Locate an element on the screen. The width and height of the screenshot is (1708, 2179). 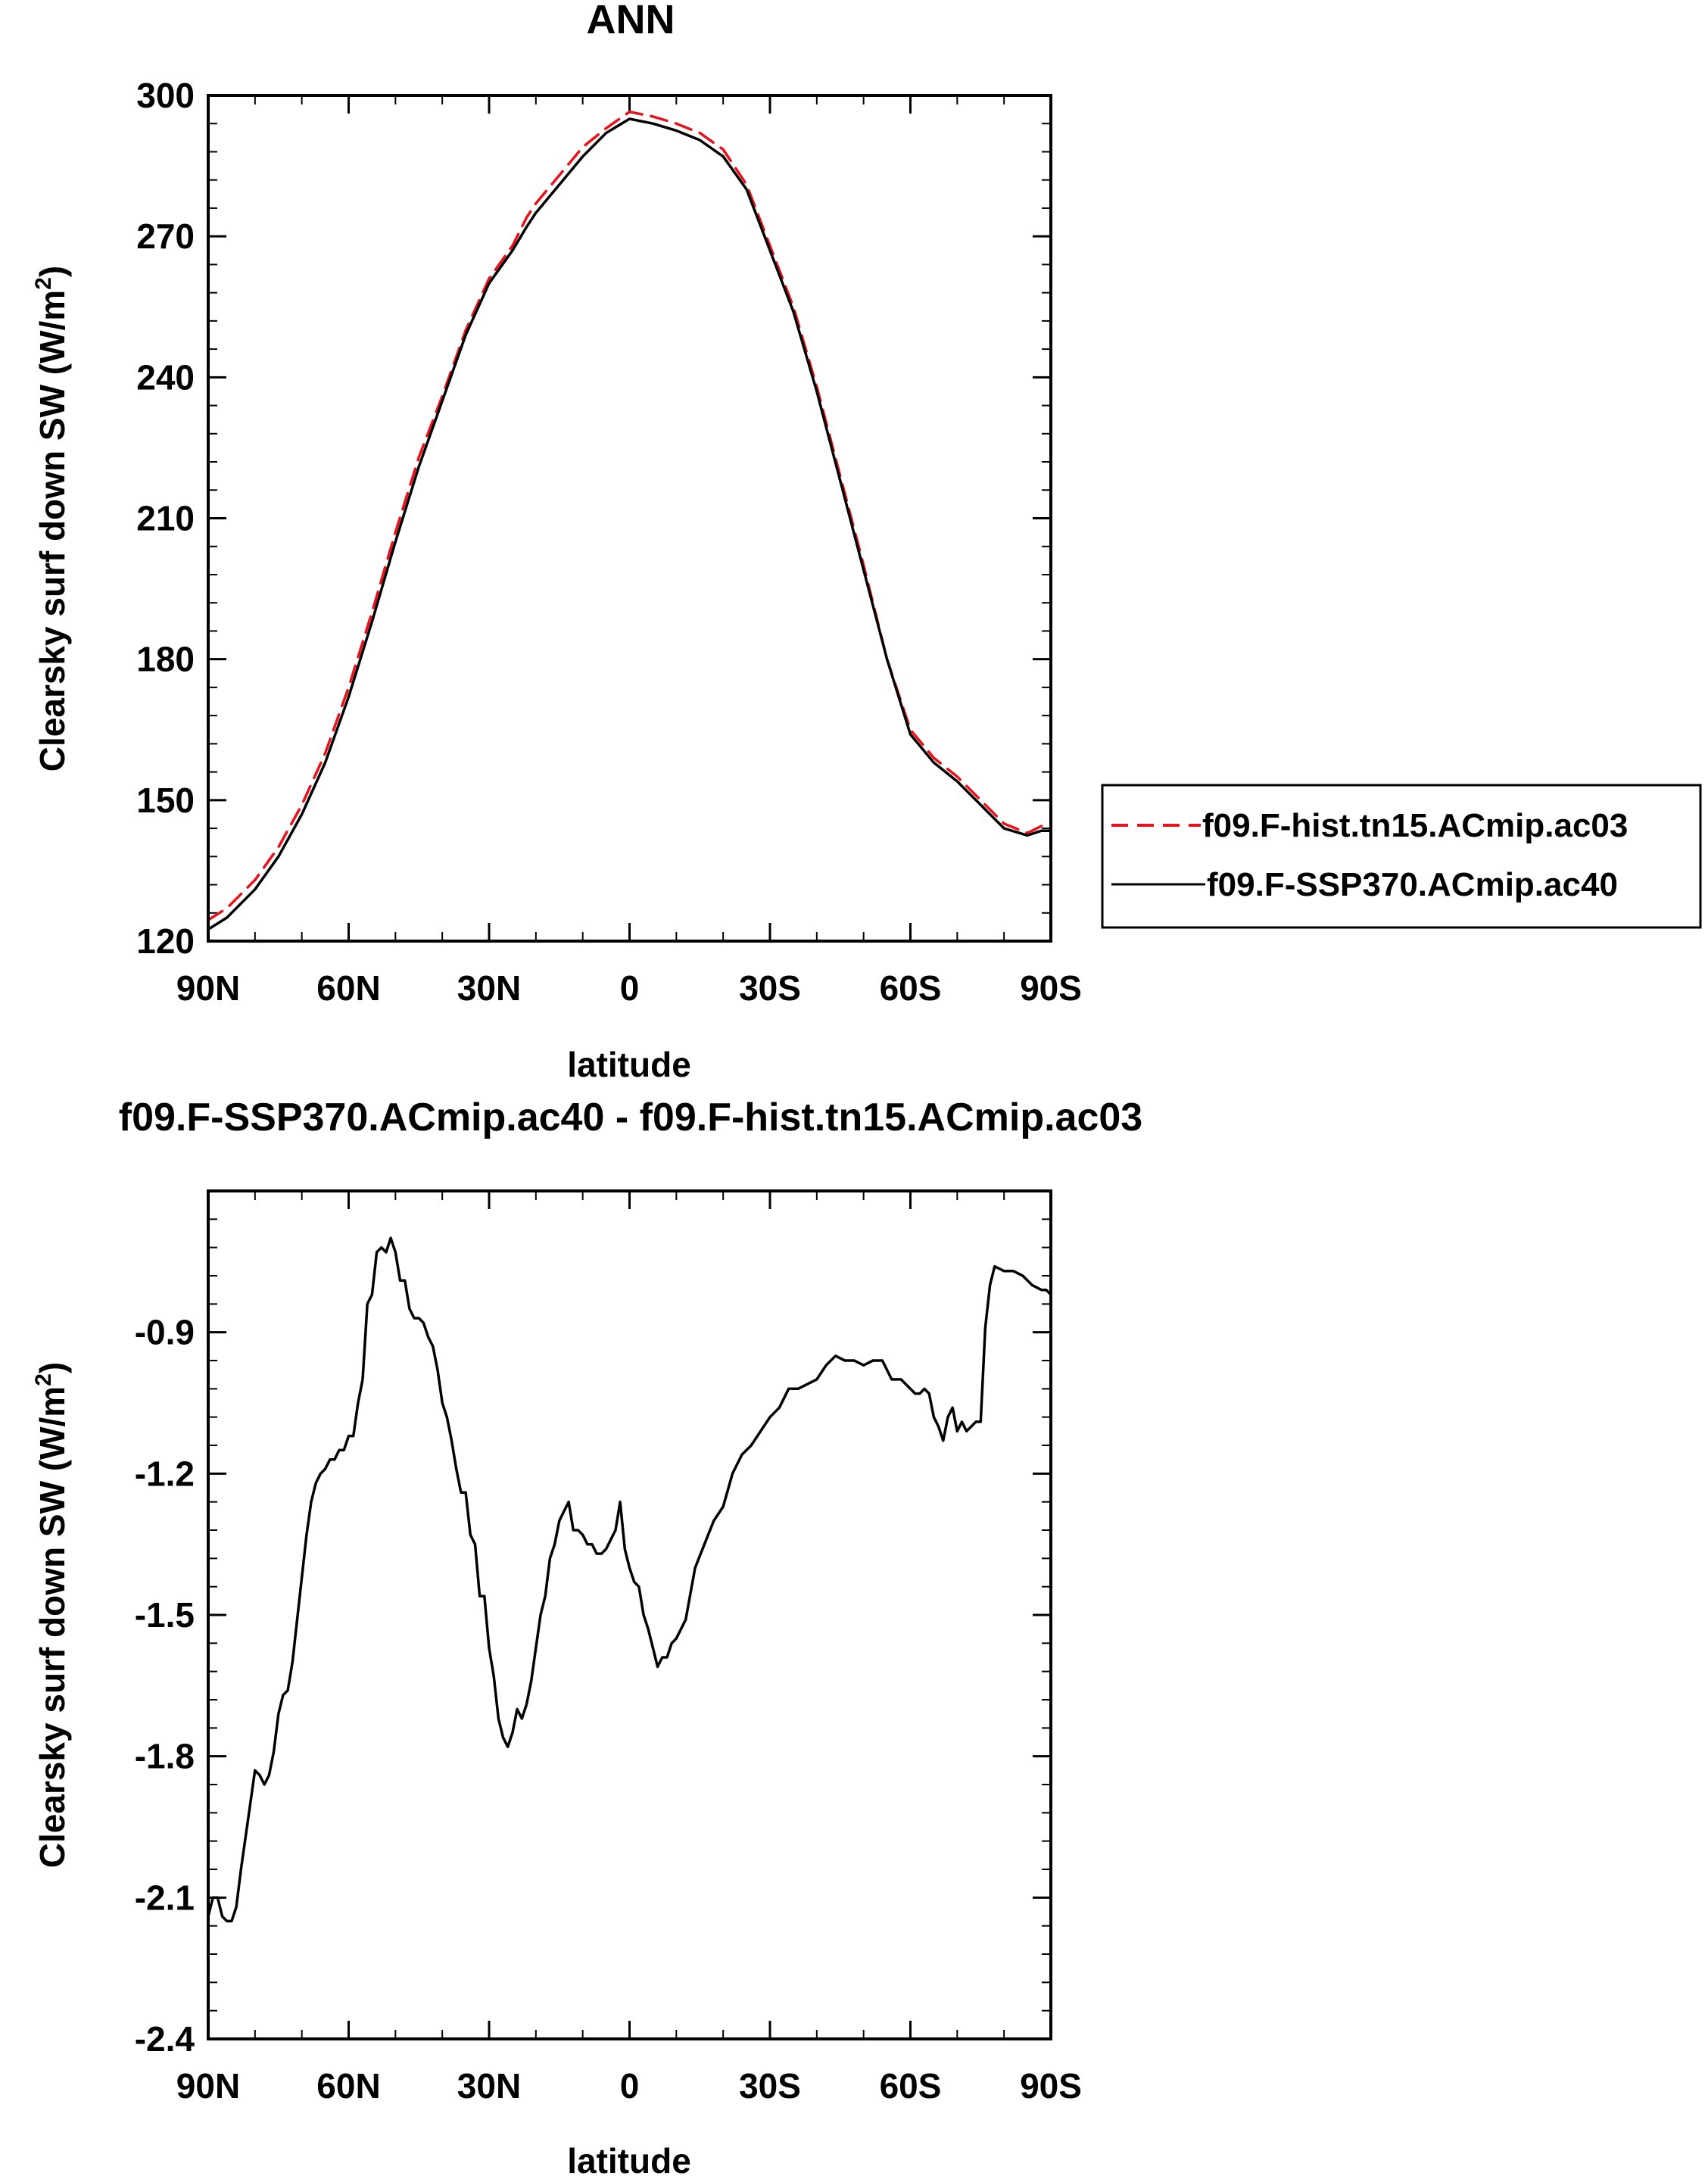
chart-title: ANN is located at coordinates (631, 21).